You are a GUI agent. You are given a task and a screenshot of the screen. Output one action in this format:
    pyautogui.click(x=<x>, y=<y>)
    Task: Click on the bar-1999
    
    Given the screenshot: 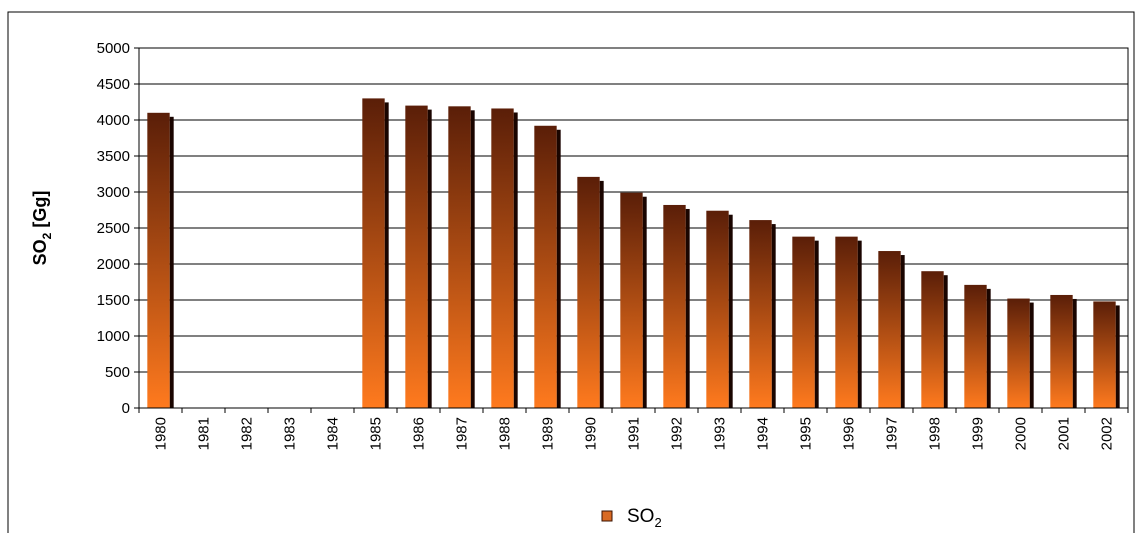 What is the action you would take?
    pyautogui.click(x=975, y=346)
    